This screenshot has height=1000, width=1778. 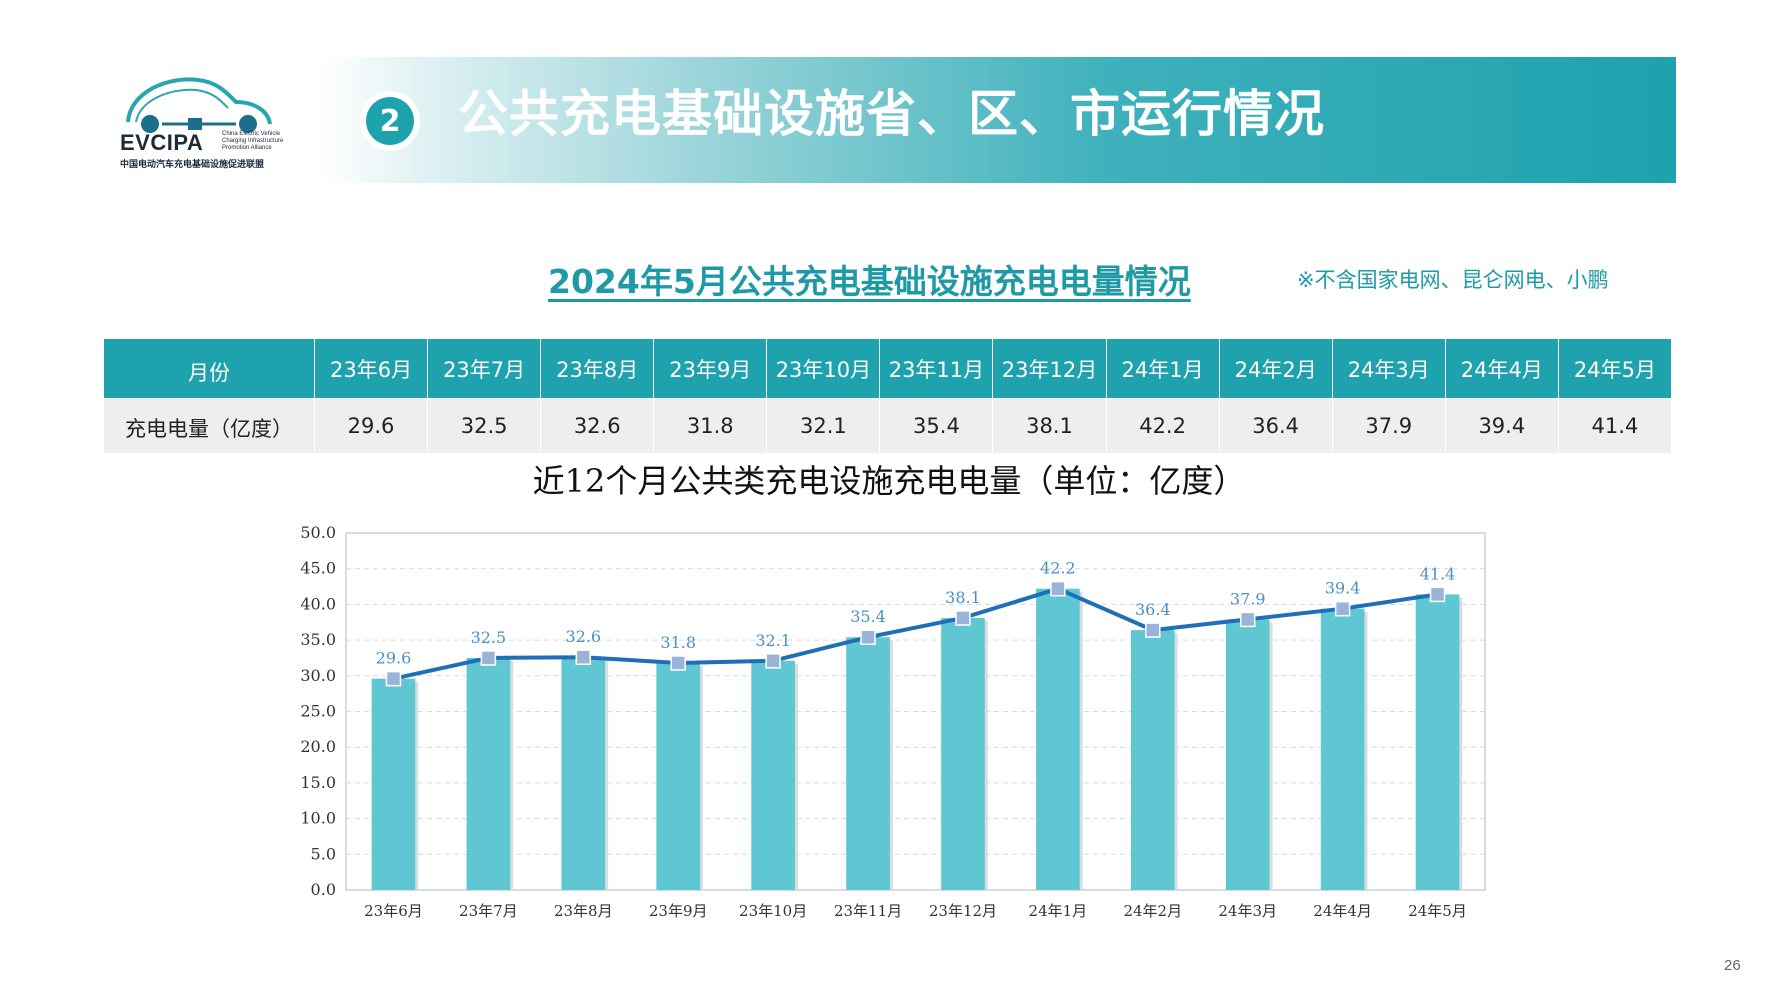 I want to click on chart-title: 近12个月公共类充电设施充电电量（单位：亿度）, so click(x=889, y=481).